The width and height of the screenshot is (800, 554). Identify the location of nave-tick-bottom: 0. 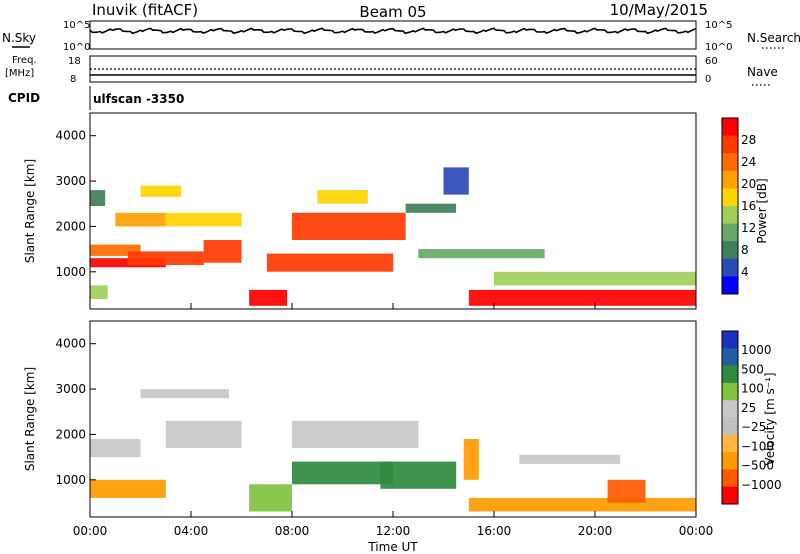
(708, 79).